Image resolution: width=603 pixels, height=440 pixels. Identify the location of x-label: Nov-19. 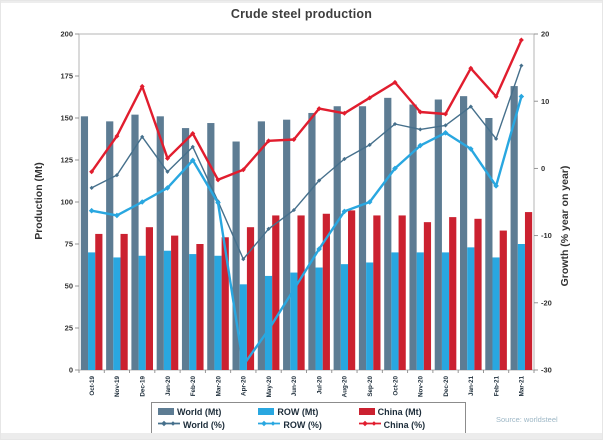
(117, 386).